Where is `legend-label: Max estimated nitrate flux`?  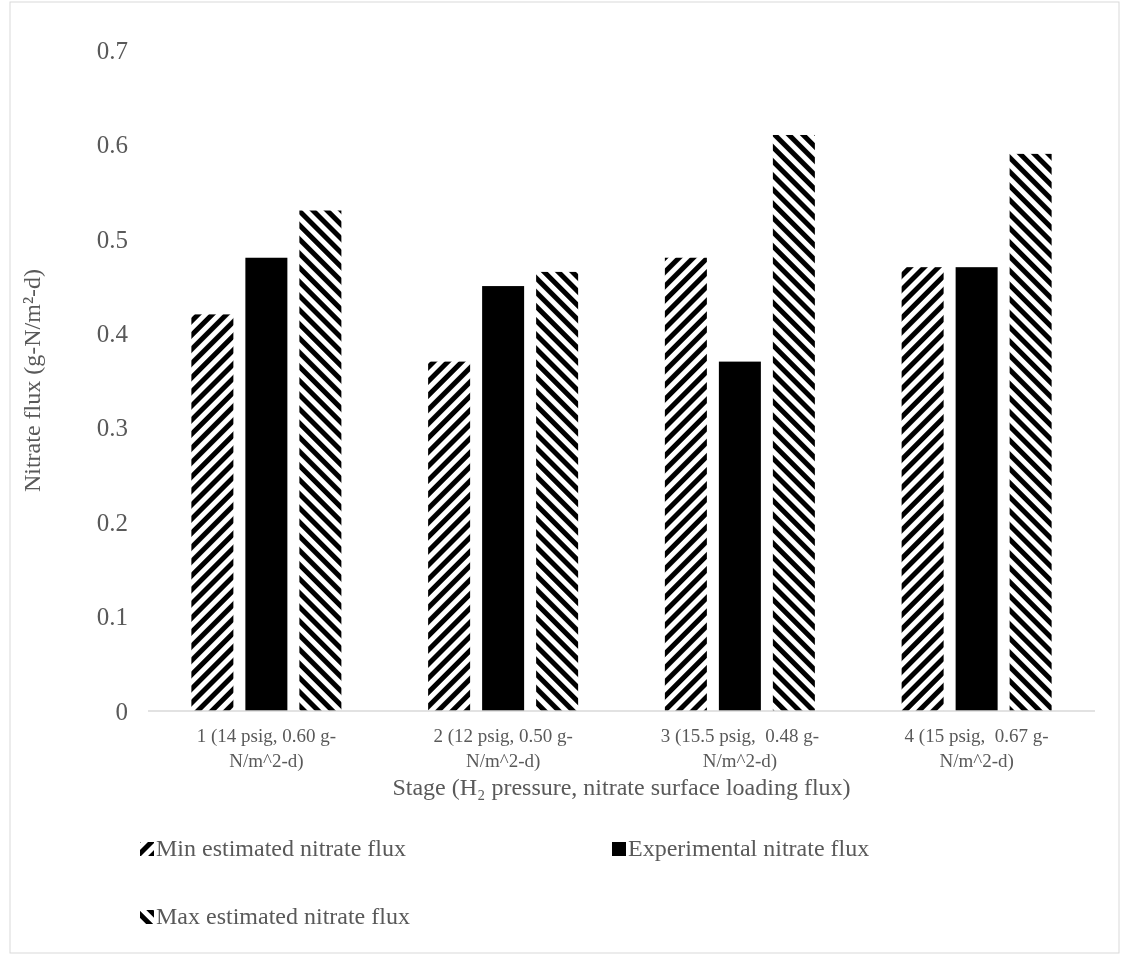
legend-label: Max estimated nitrate flux is located at coordinates (283, 916).